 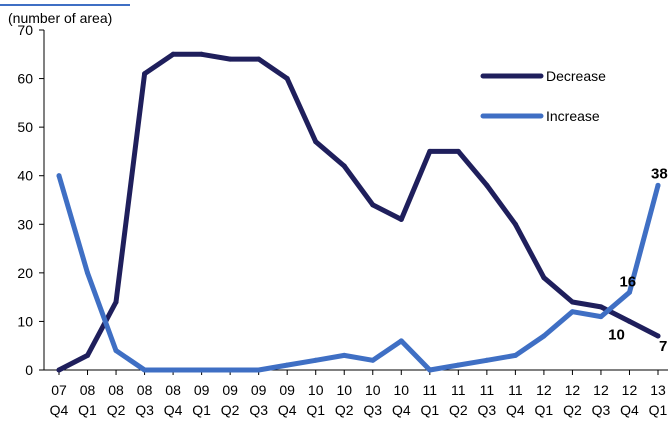 I want to click on data-label-decrease: 10, so click(x=616, y=334).